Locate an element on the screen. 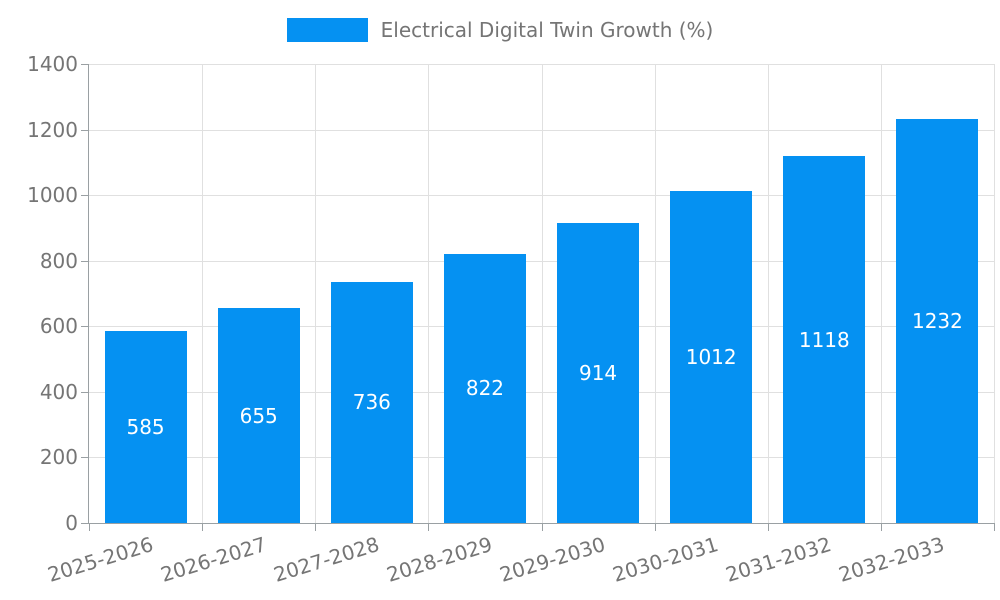 The width and height of the screenshot is (1000, 600). bar: 1232 is located at coordinates (937, 321).